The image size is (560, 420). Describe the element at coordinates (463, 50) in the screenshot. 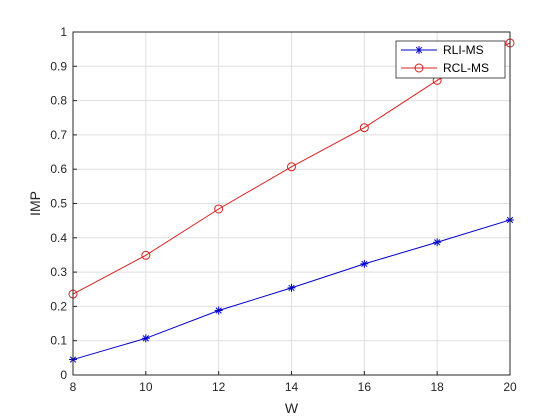

I see `legend-label-rli-ms: RLI-MS` at that location.